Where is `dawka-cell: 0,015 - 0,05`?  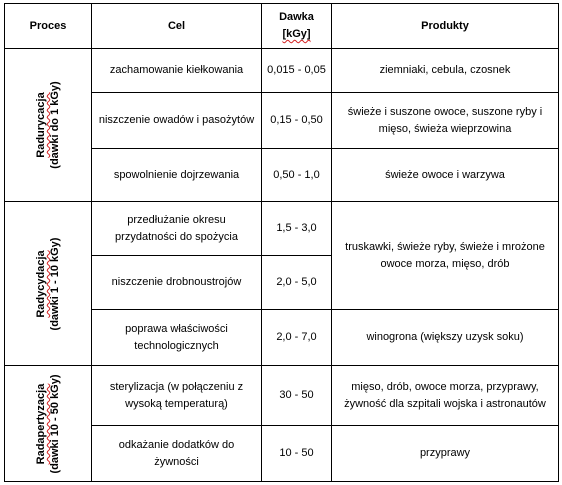 dawka-cell: 0,015 - 0,05 is located at coordinates (296, 70).